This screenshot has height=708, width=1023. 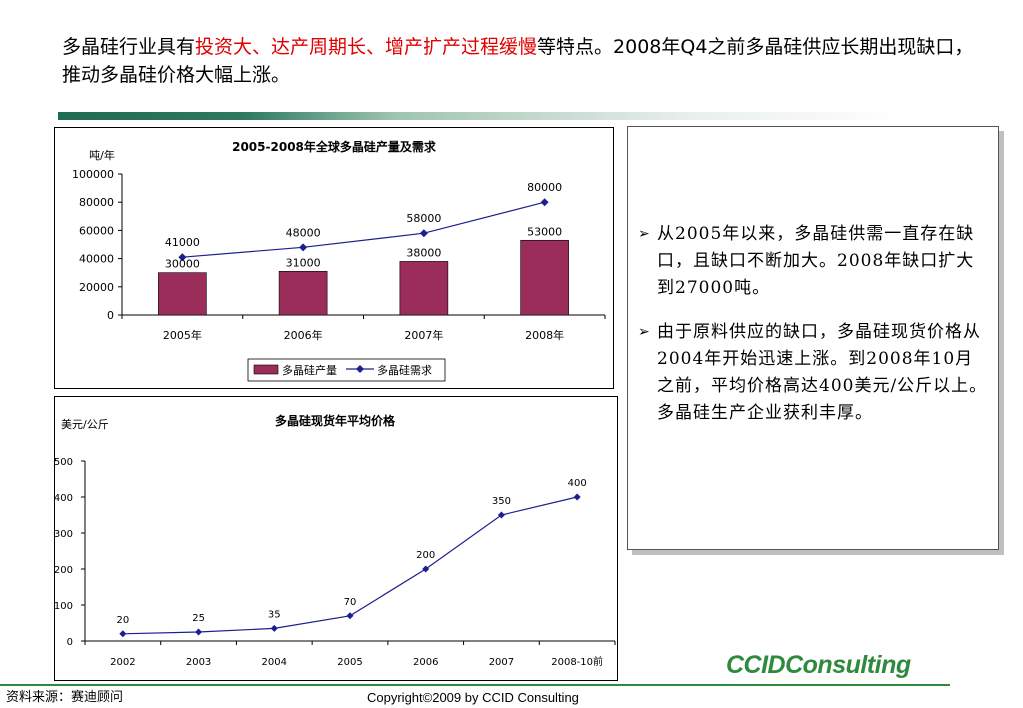 What do you see at coordinates (274, 614) in the screenshot?
I see `price-data-label: 35` at bounding box center [274, 614].